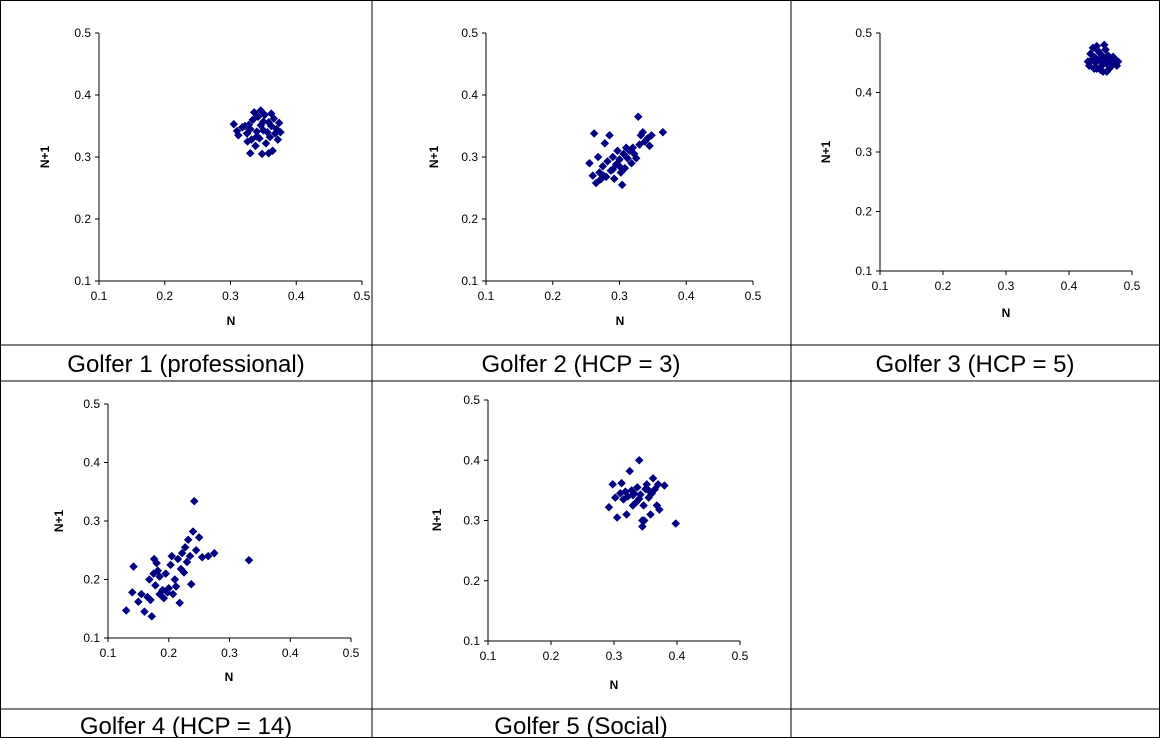 Image resolution: width=1160 pixels, height=738 pixels. What do you see at coordinates (580, 725) in the screenshot?
I see `caption: Golfer 5 (Social)` at bounding box center [580, 725].